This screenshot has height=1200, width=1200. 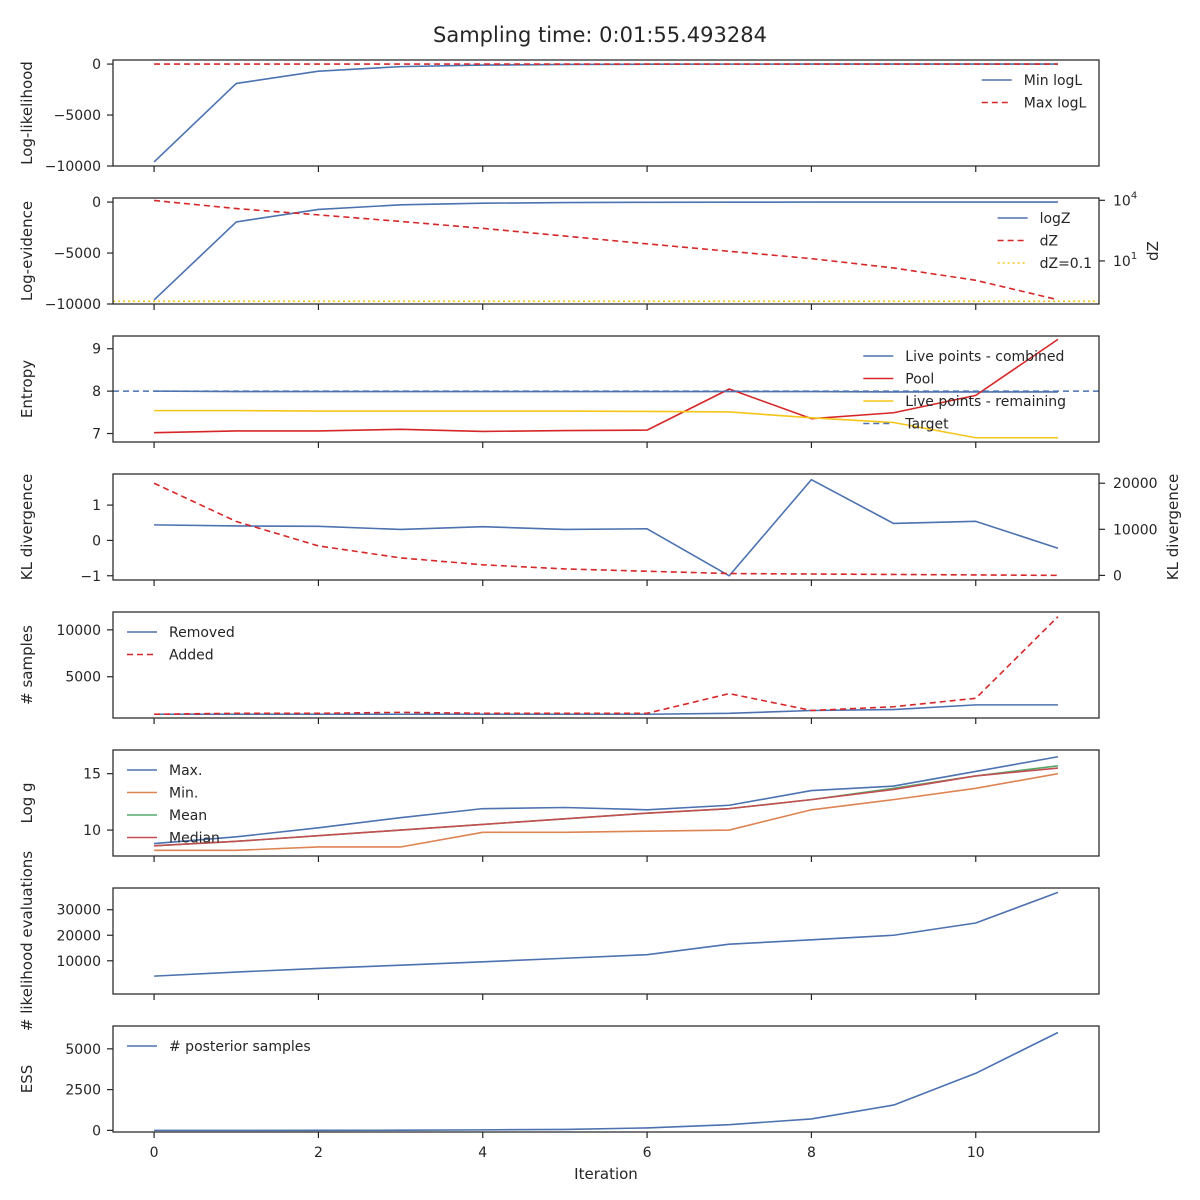 What do you see at coordinates (606, 1174) in the screenshot?
I see `x-axis-label: Iteration` at bounding box center [606, 1174].